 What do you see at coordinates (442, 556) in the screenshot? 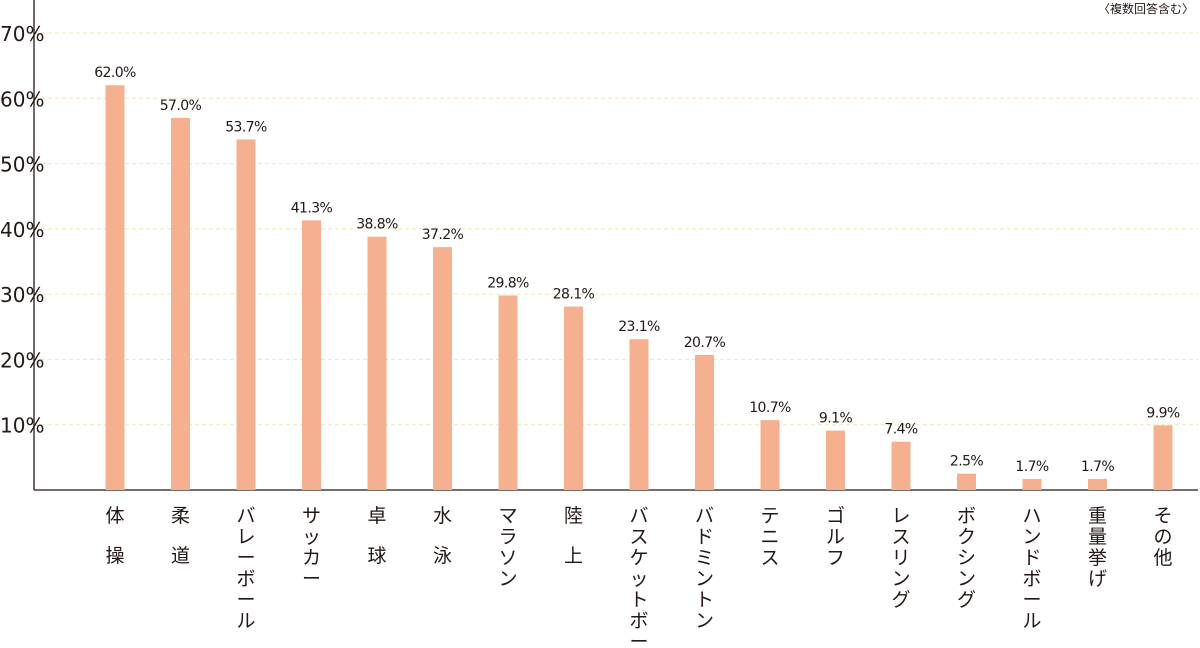
I see `category-label-char: 泳` at bounding box center [442, 556].